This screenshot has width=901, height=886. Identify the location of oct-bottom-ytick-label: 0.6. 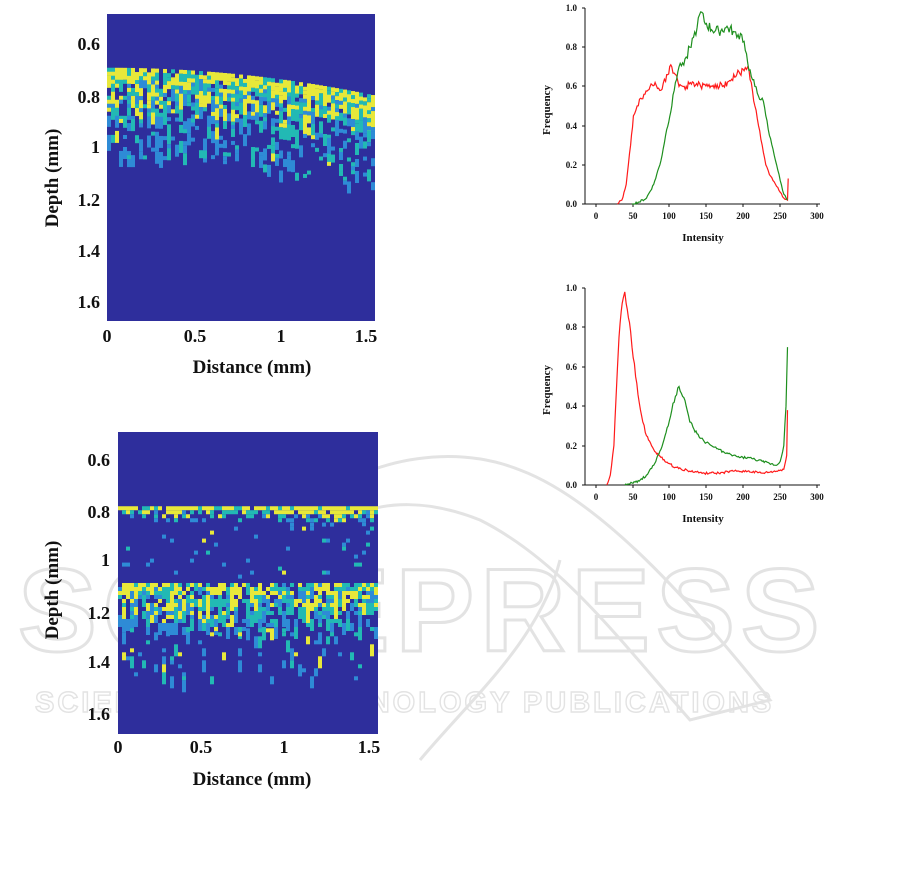
(99, 460).